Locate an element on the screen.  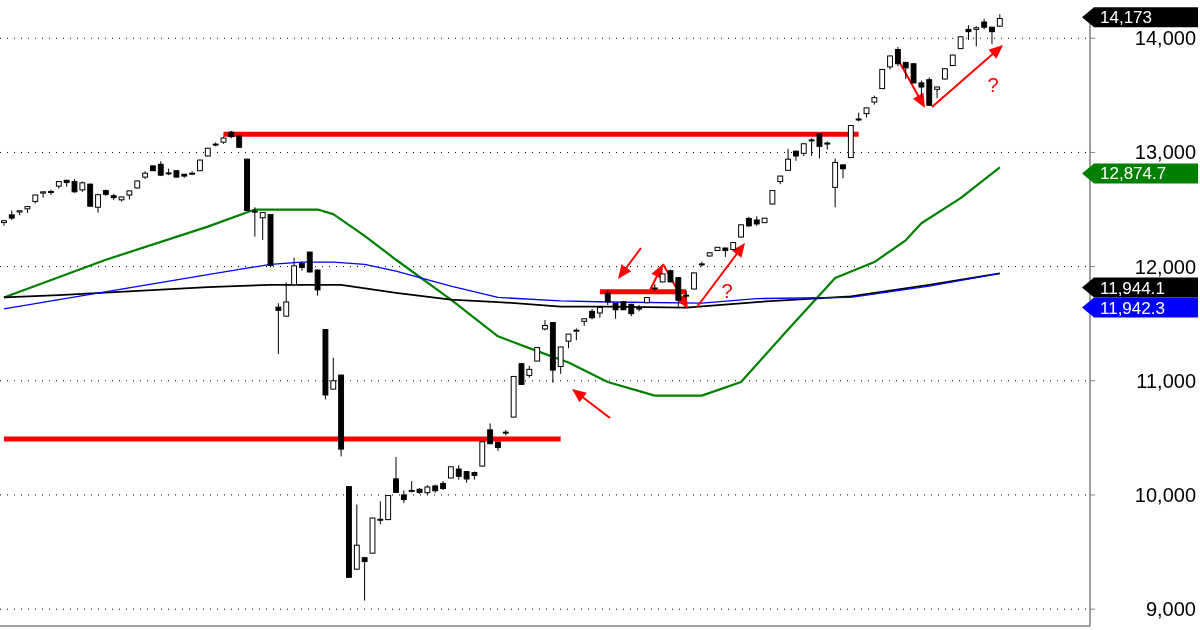
y-tick-label: 11,000 is located at coordinates (1166, 380).